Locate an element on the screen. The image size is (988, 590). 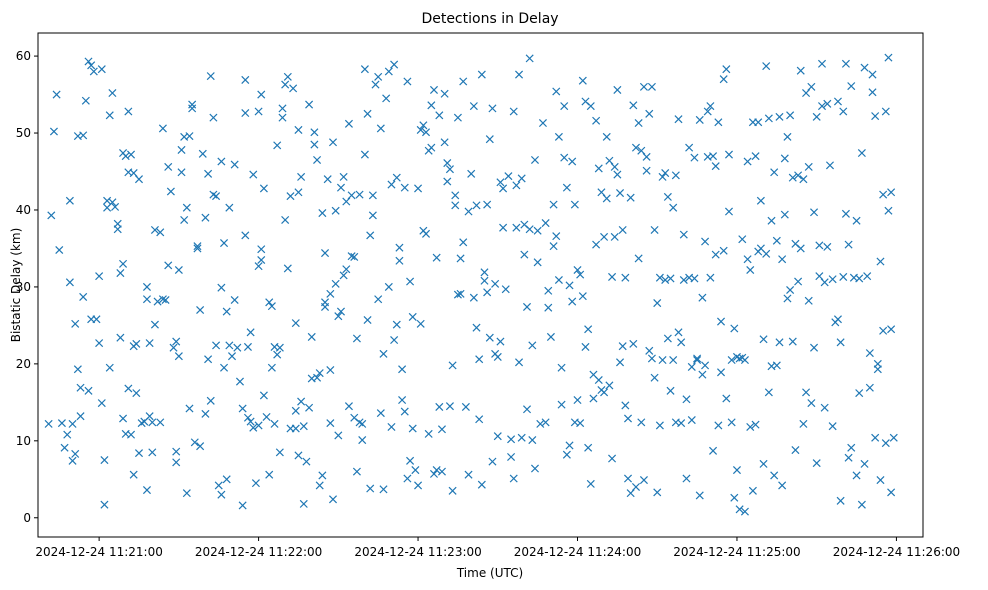
x-axis-label: Time (UTC) is located at coordinates (489, 573).